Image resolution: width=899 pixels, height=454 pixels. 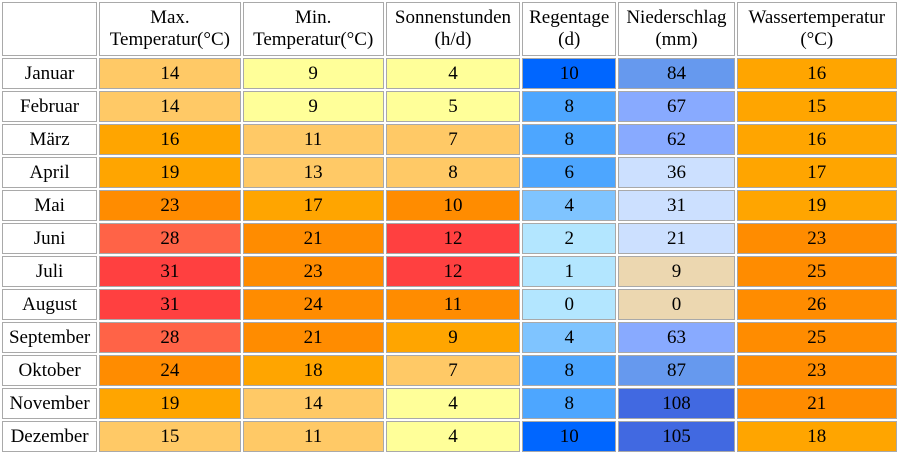 What do you see at coordinates (816, 106) in the screenshot?
I see `water-temp-cell: 15` at bounding box center [816, 106].